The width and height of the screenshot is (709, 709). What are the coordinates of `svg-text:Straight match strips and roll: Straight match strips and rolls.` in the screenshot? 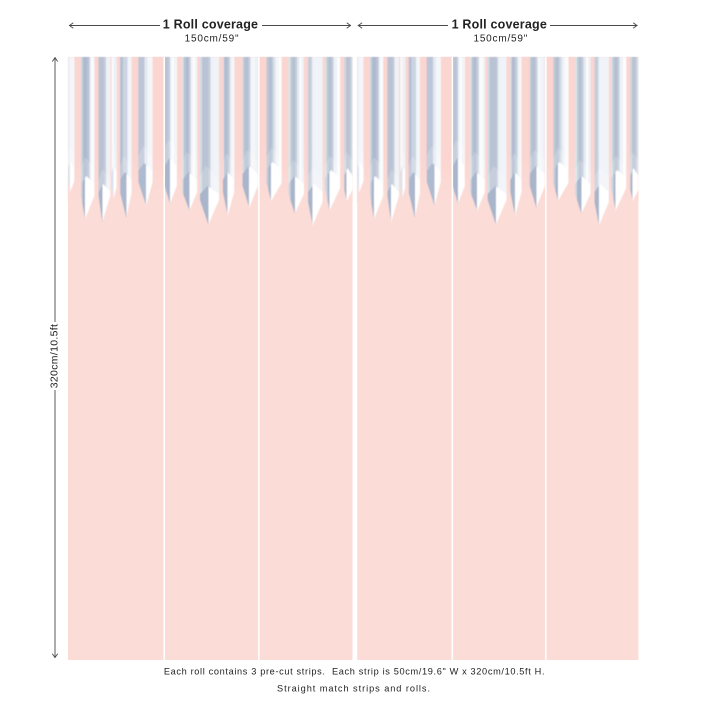 It's located at (354, 688).